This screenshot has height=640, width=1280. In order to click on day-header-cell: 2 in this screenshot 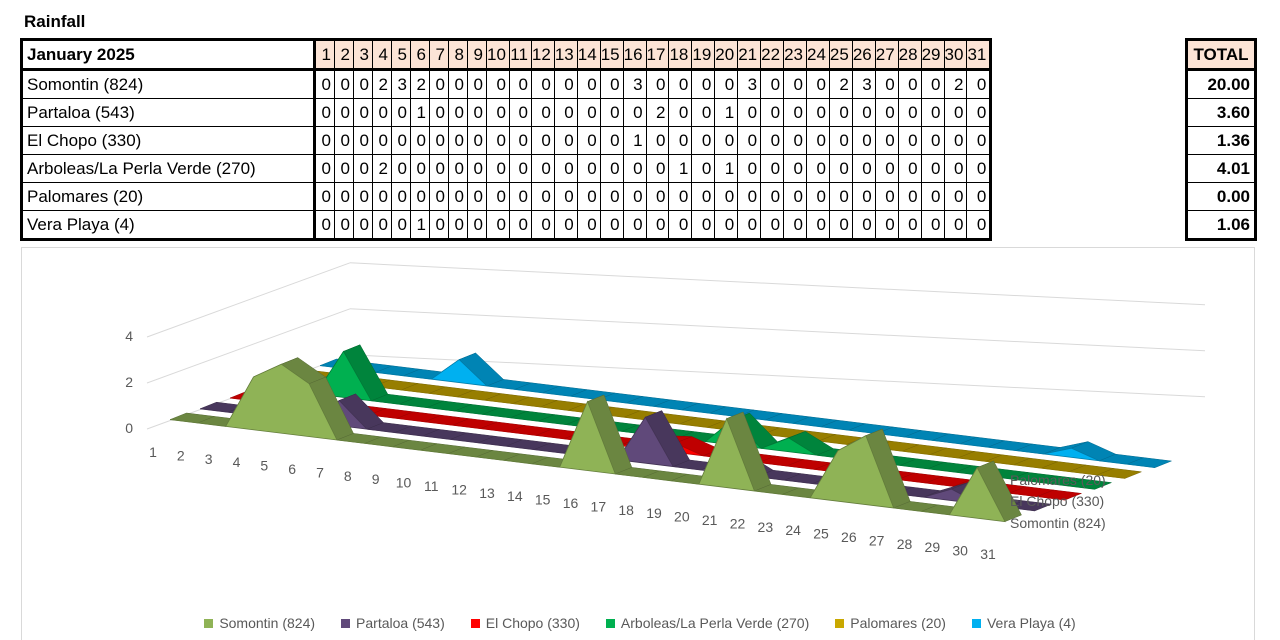, I will do `click(344, 54)`.